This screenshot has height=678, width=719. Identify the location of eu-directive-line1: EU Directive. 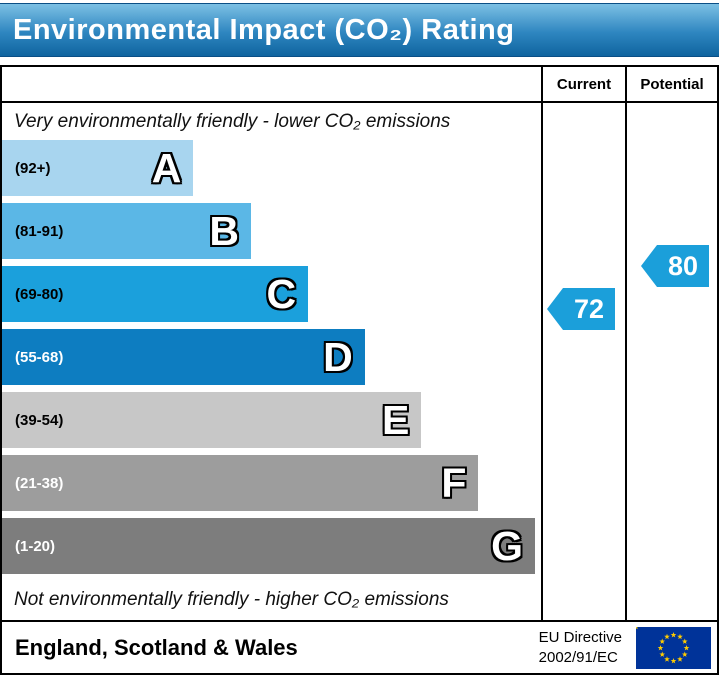
(580, 637).